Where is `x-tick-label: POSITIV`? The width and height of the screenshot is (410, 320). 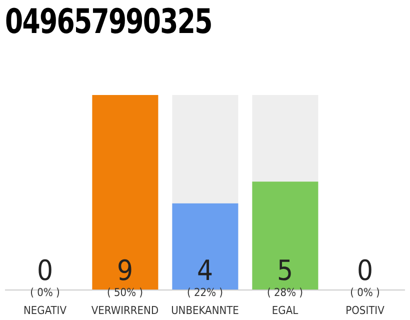
x-tick-label: POSITIV is located at coordinates (365, 310).